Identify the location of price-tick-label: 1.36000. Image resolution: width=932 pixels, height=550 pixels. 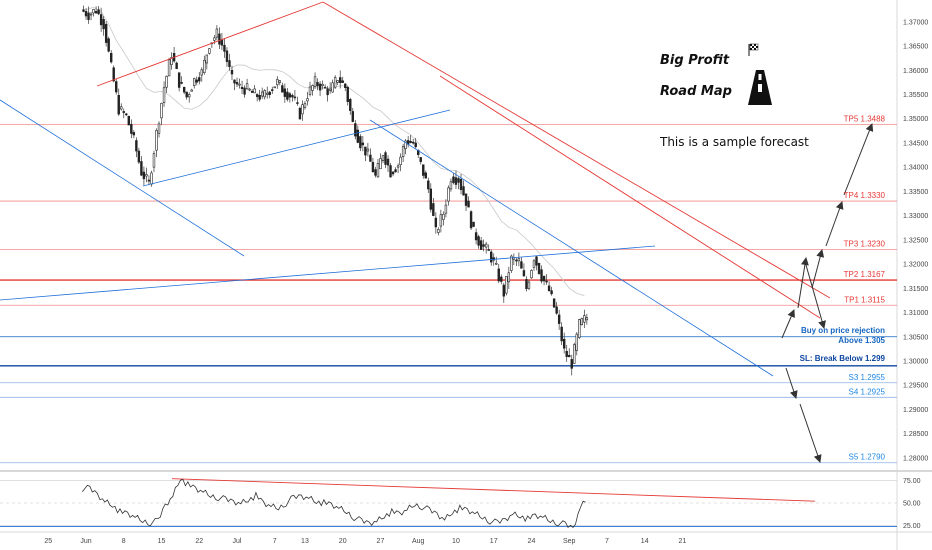
(915, 71).